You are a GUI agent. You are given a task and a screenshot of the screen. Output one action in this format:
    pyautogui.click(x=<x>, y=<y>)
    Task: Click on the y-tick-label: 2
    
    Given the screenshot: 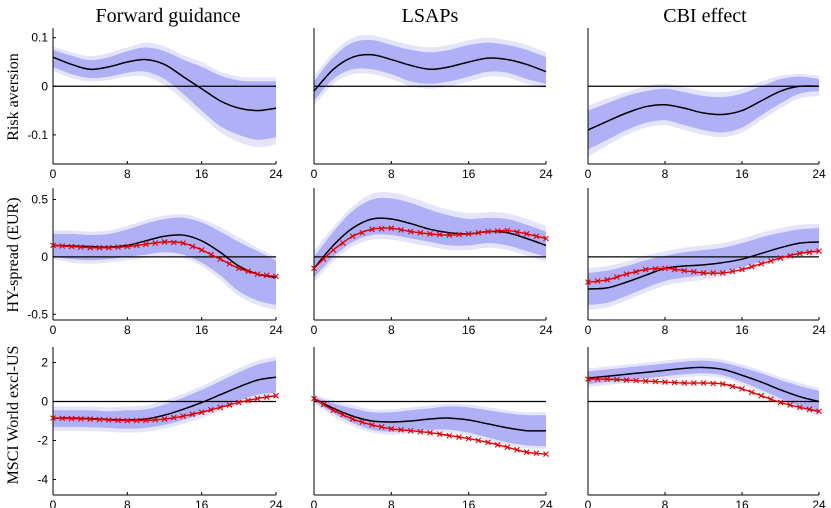 What is the action you would take?
    pyautogui.click(x=44, y=363)
    